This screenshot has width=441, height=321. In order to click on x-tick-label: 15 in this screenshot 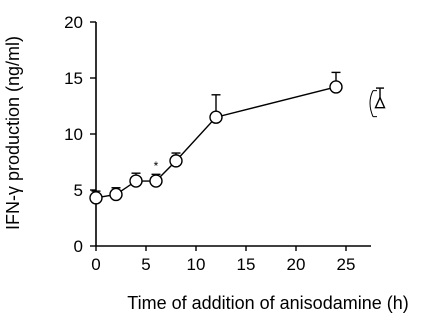, I will do `click(246, 264)`.